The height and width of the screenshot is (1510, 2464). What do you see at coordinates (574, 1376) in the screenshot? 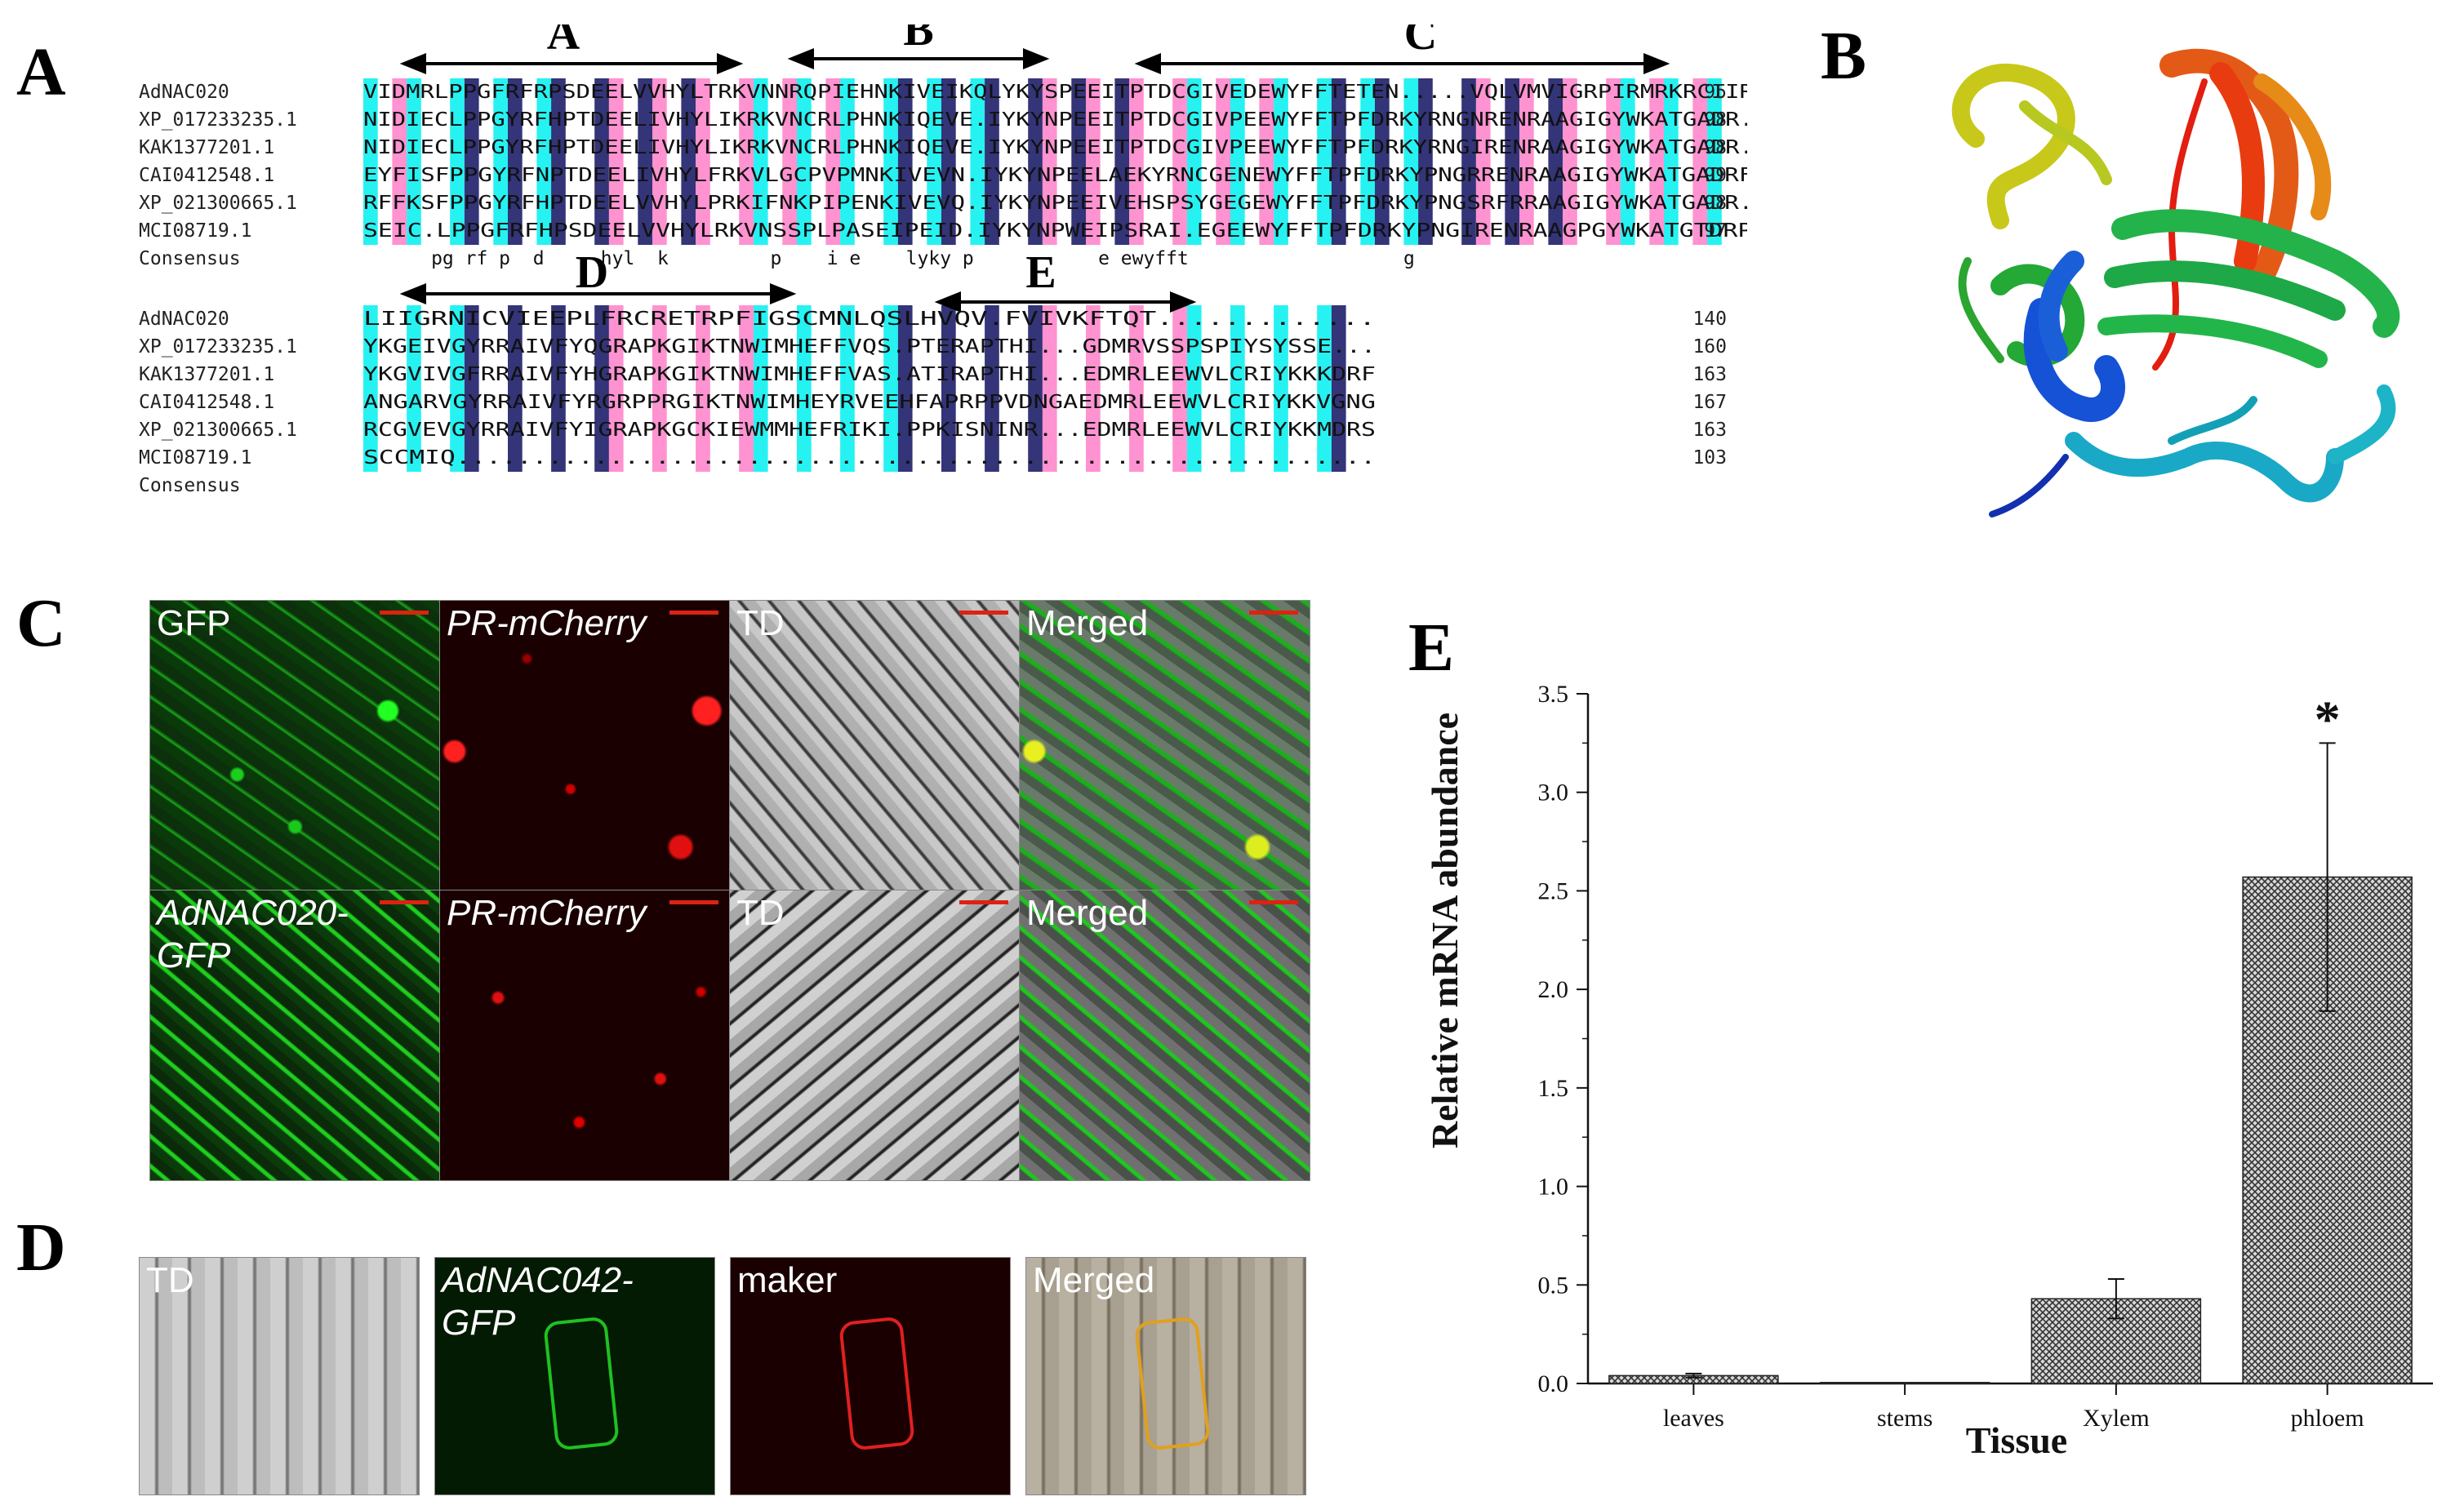
I see `micro-adnac042-gfp: AdNAC042- GFP` at bounding box center [574, 1376].